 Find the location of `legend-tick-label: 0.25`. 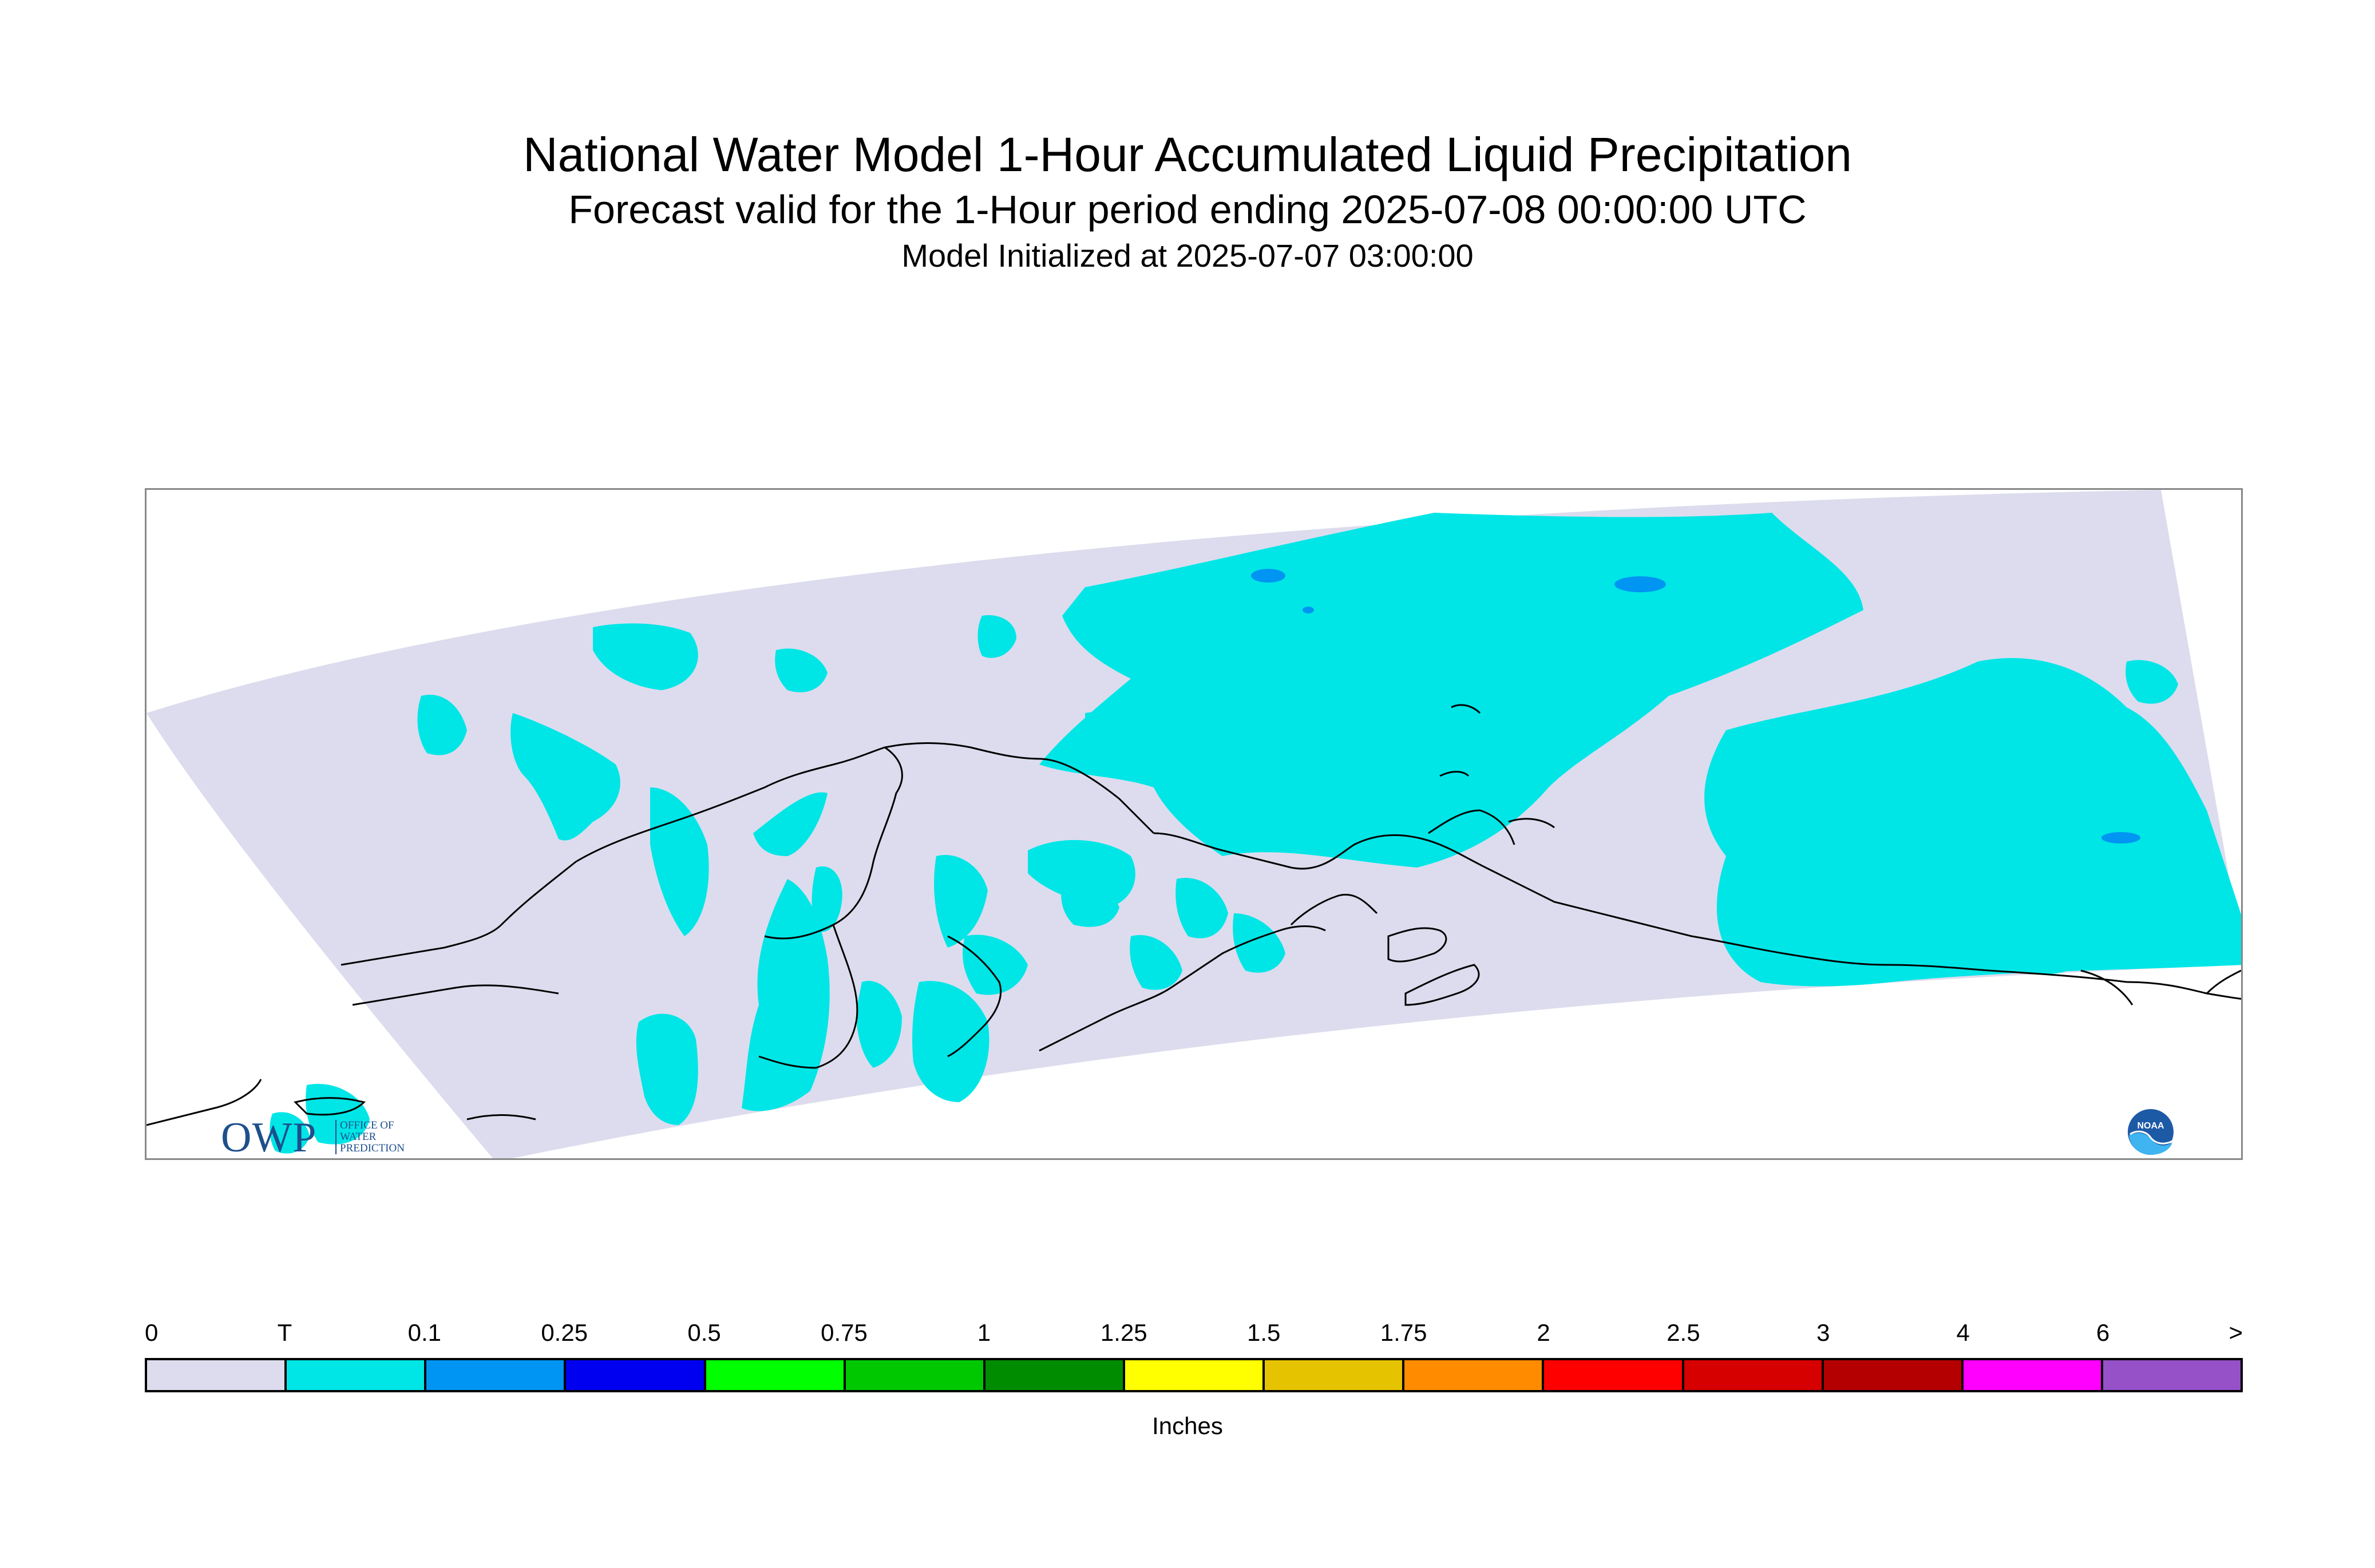

legend-tick-label: 0.25 is located at coordinates (564, 1332).